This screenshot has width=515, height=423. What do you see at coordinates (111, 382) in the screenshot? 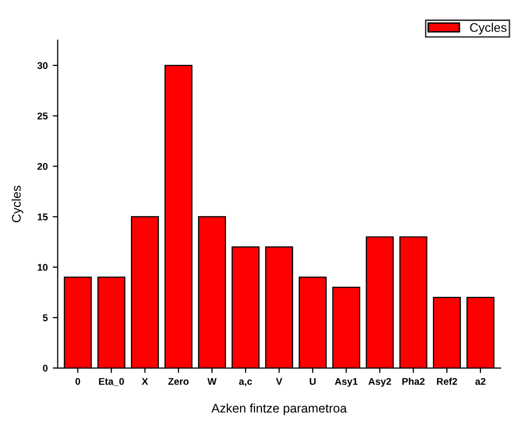
I see `x-tick-label: Eta_0` at bounding box center [111, 382].